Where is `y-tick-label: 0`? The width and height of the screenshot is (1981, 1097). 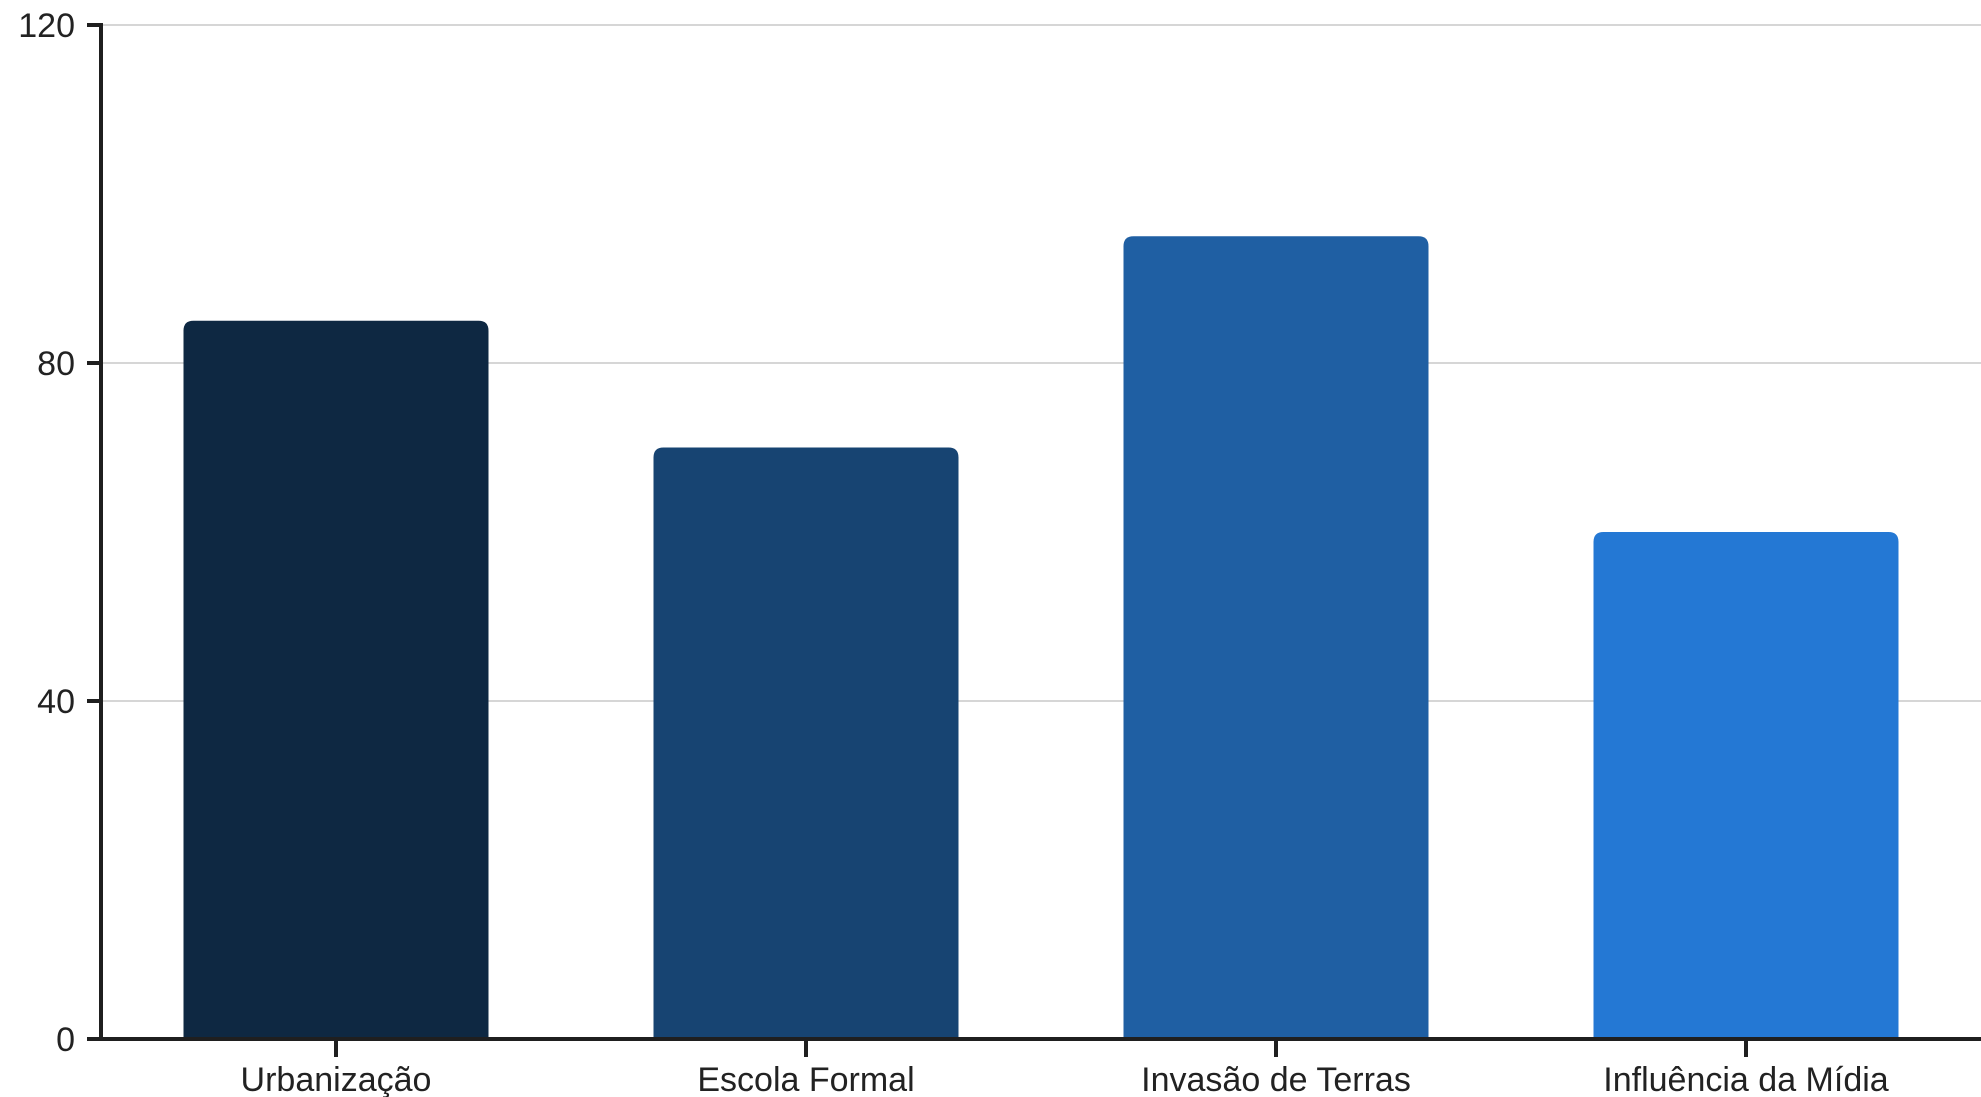
y-tick-label: 0 is located at coordinates (65, 1040).